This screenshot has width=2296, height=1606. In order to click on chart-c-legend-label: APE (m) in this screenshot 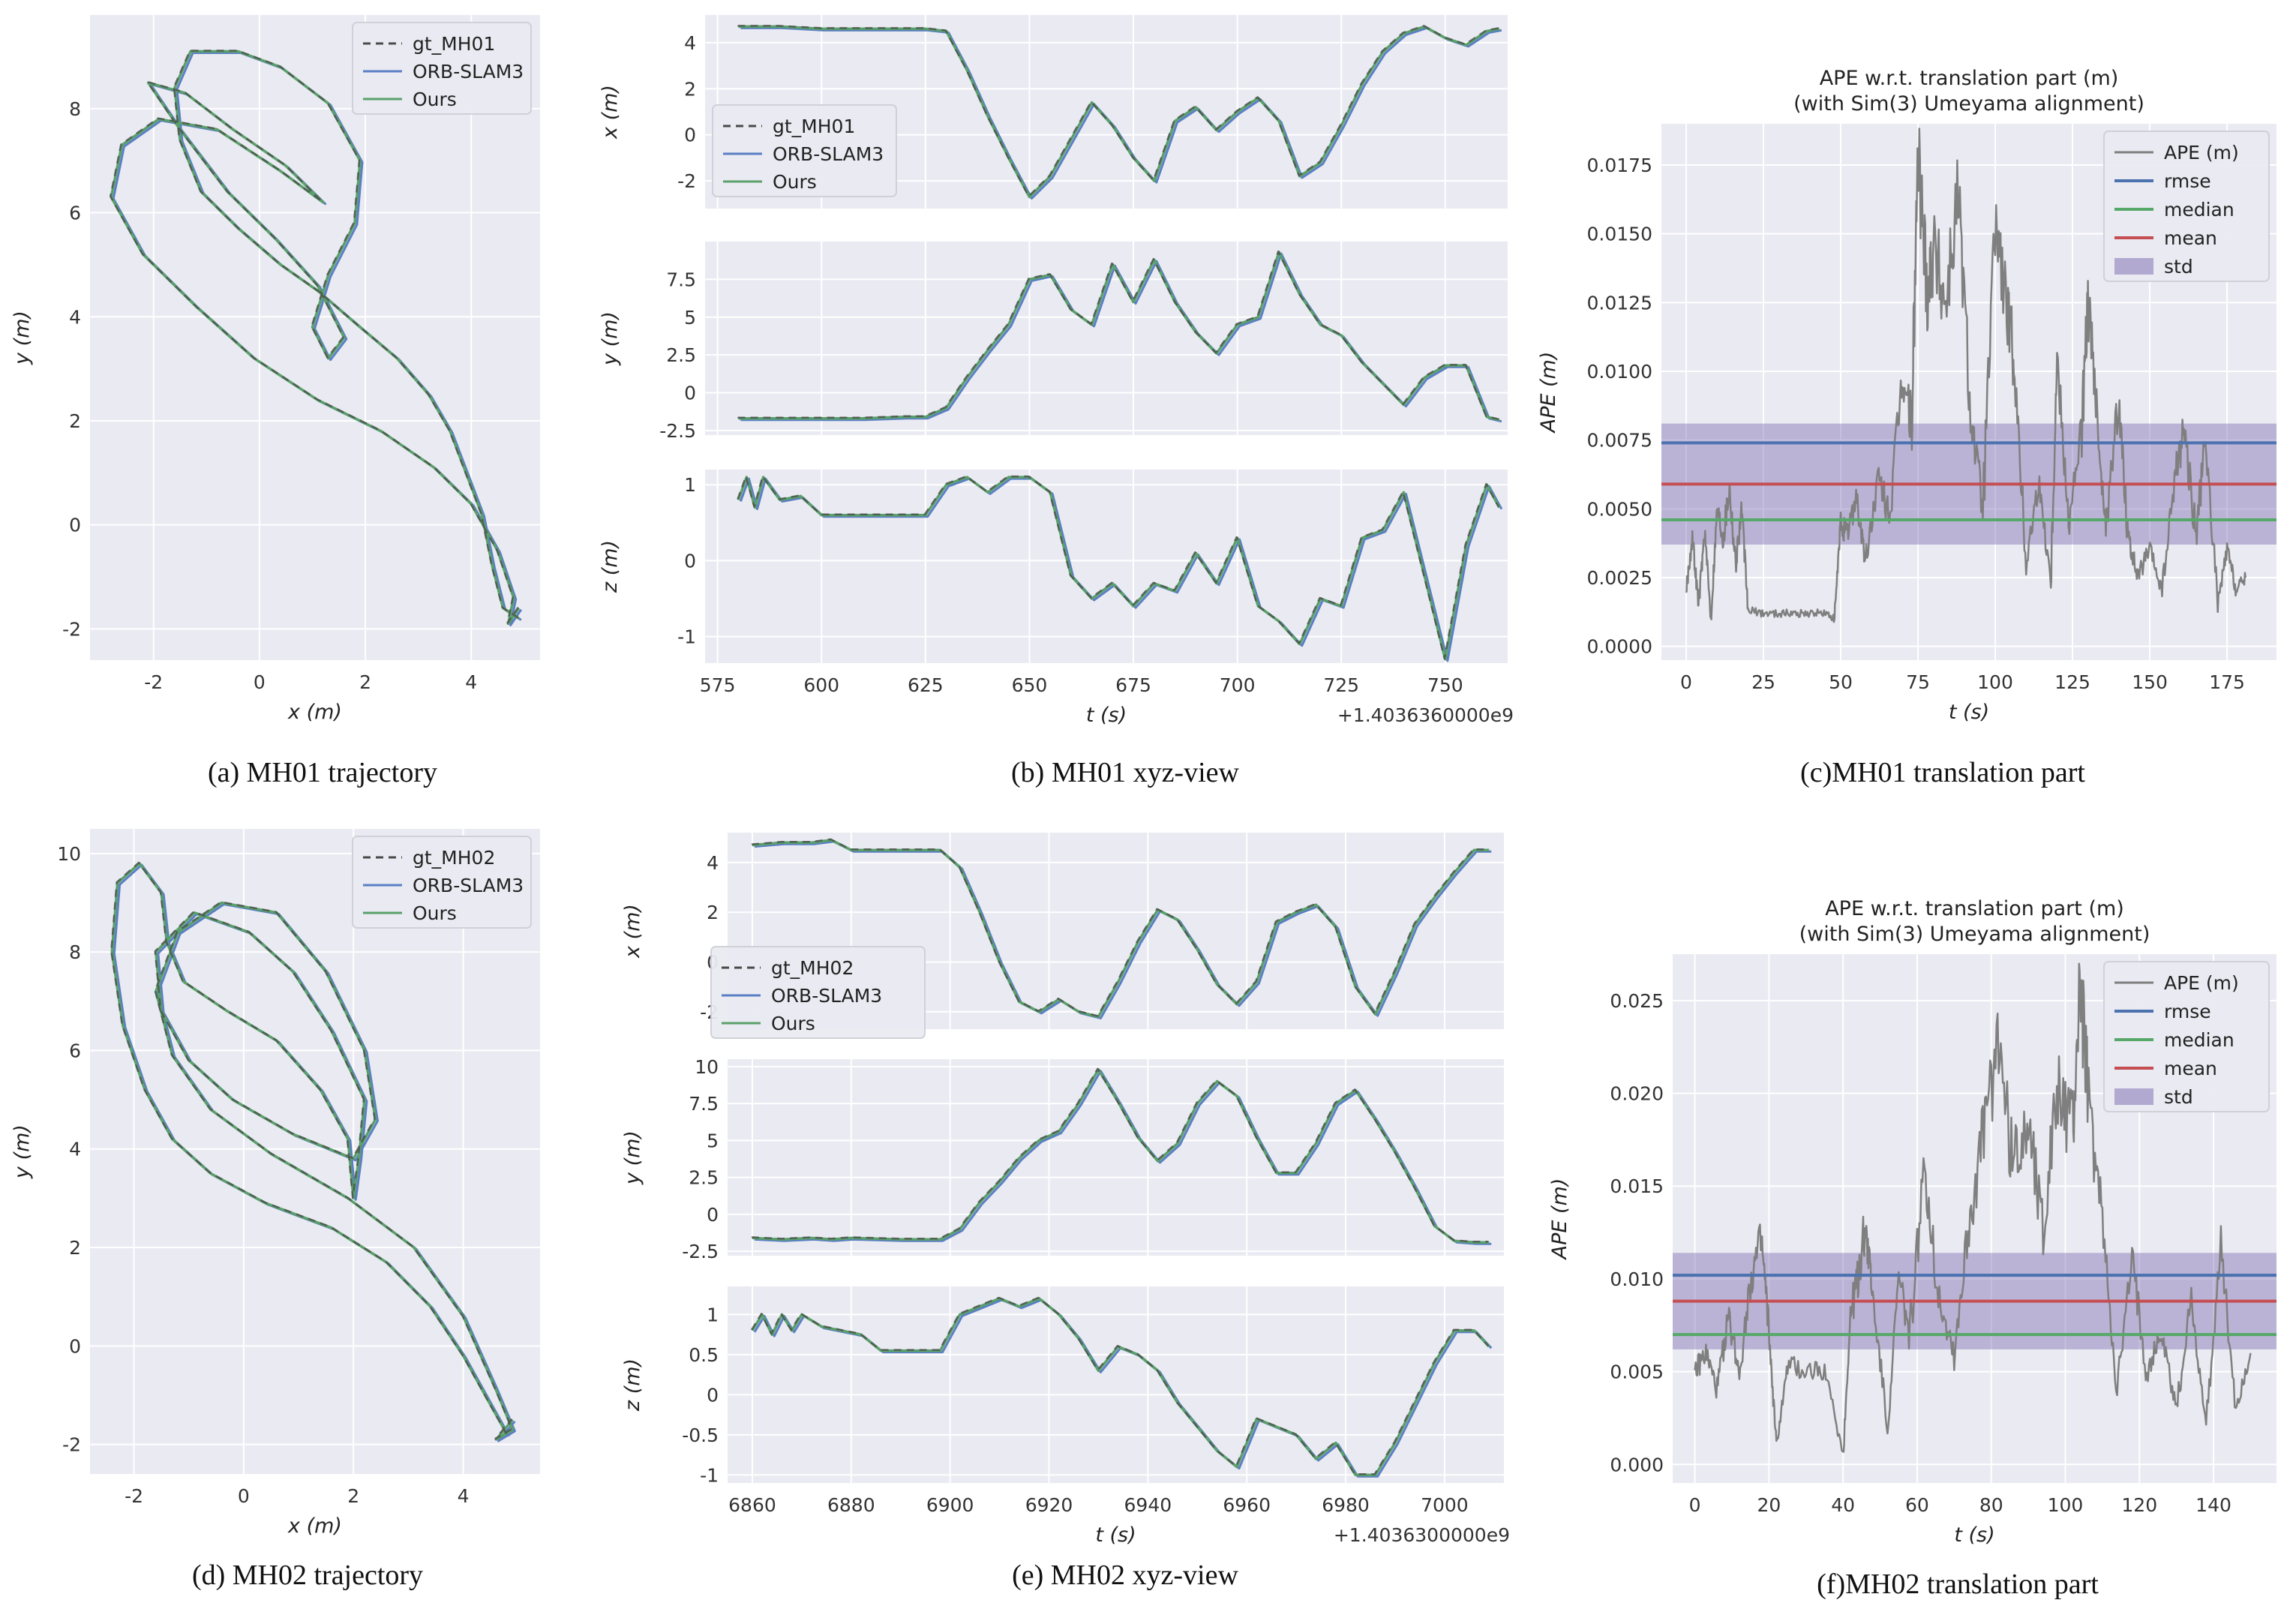, I will do `click(2201, 153)`.